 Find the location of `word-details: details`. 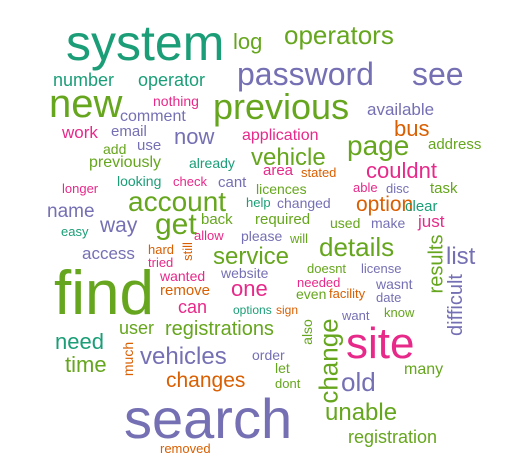

word-details: details is located at coordinates (357, 247).